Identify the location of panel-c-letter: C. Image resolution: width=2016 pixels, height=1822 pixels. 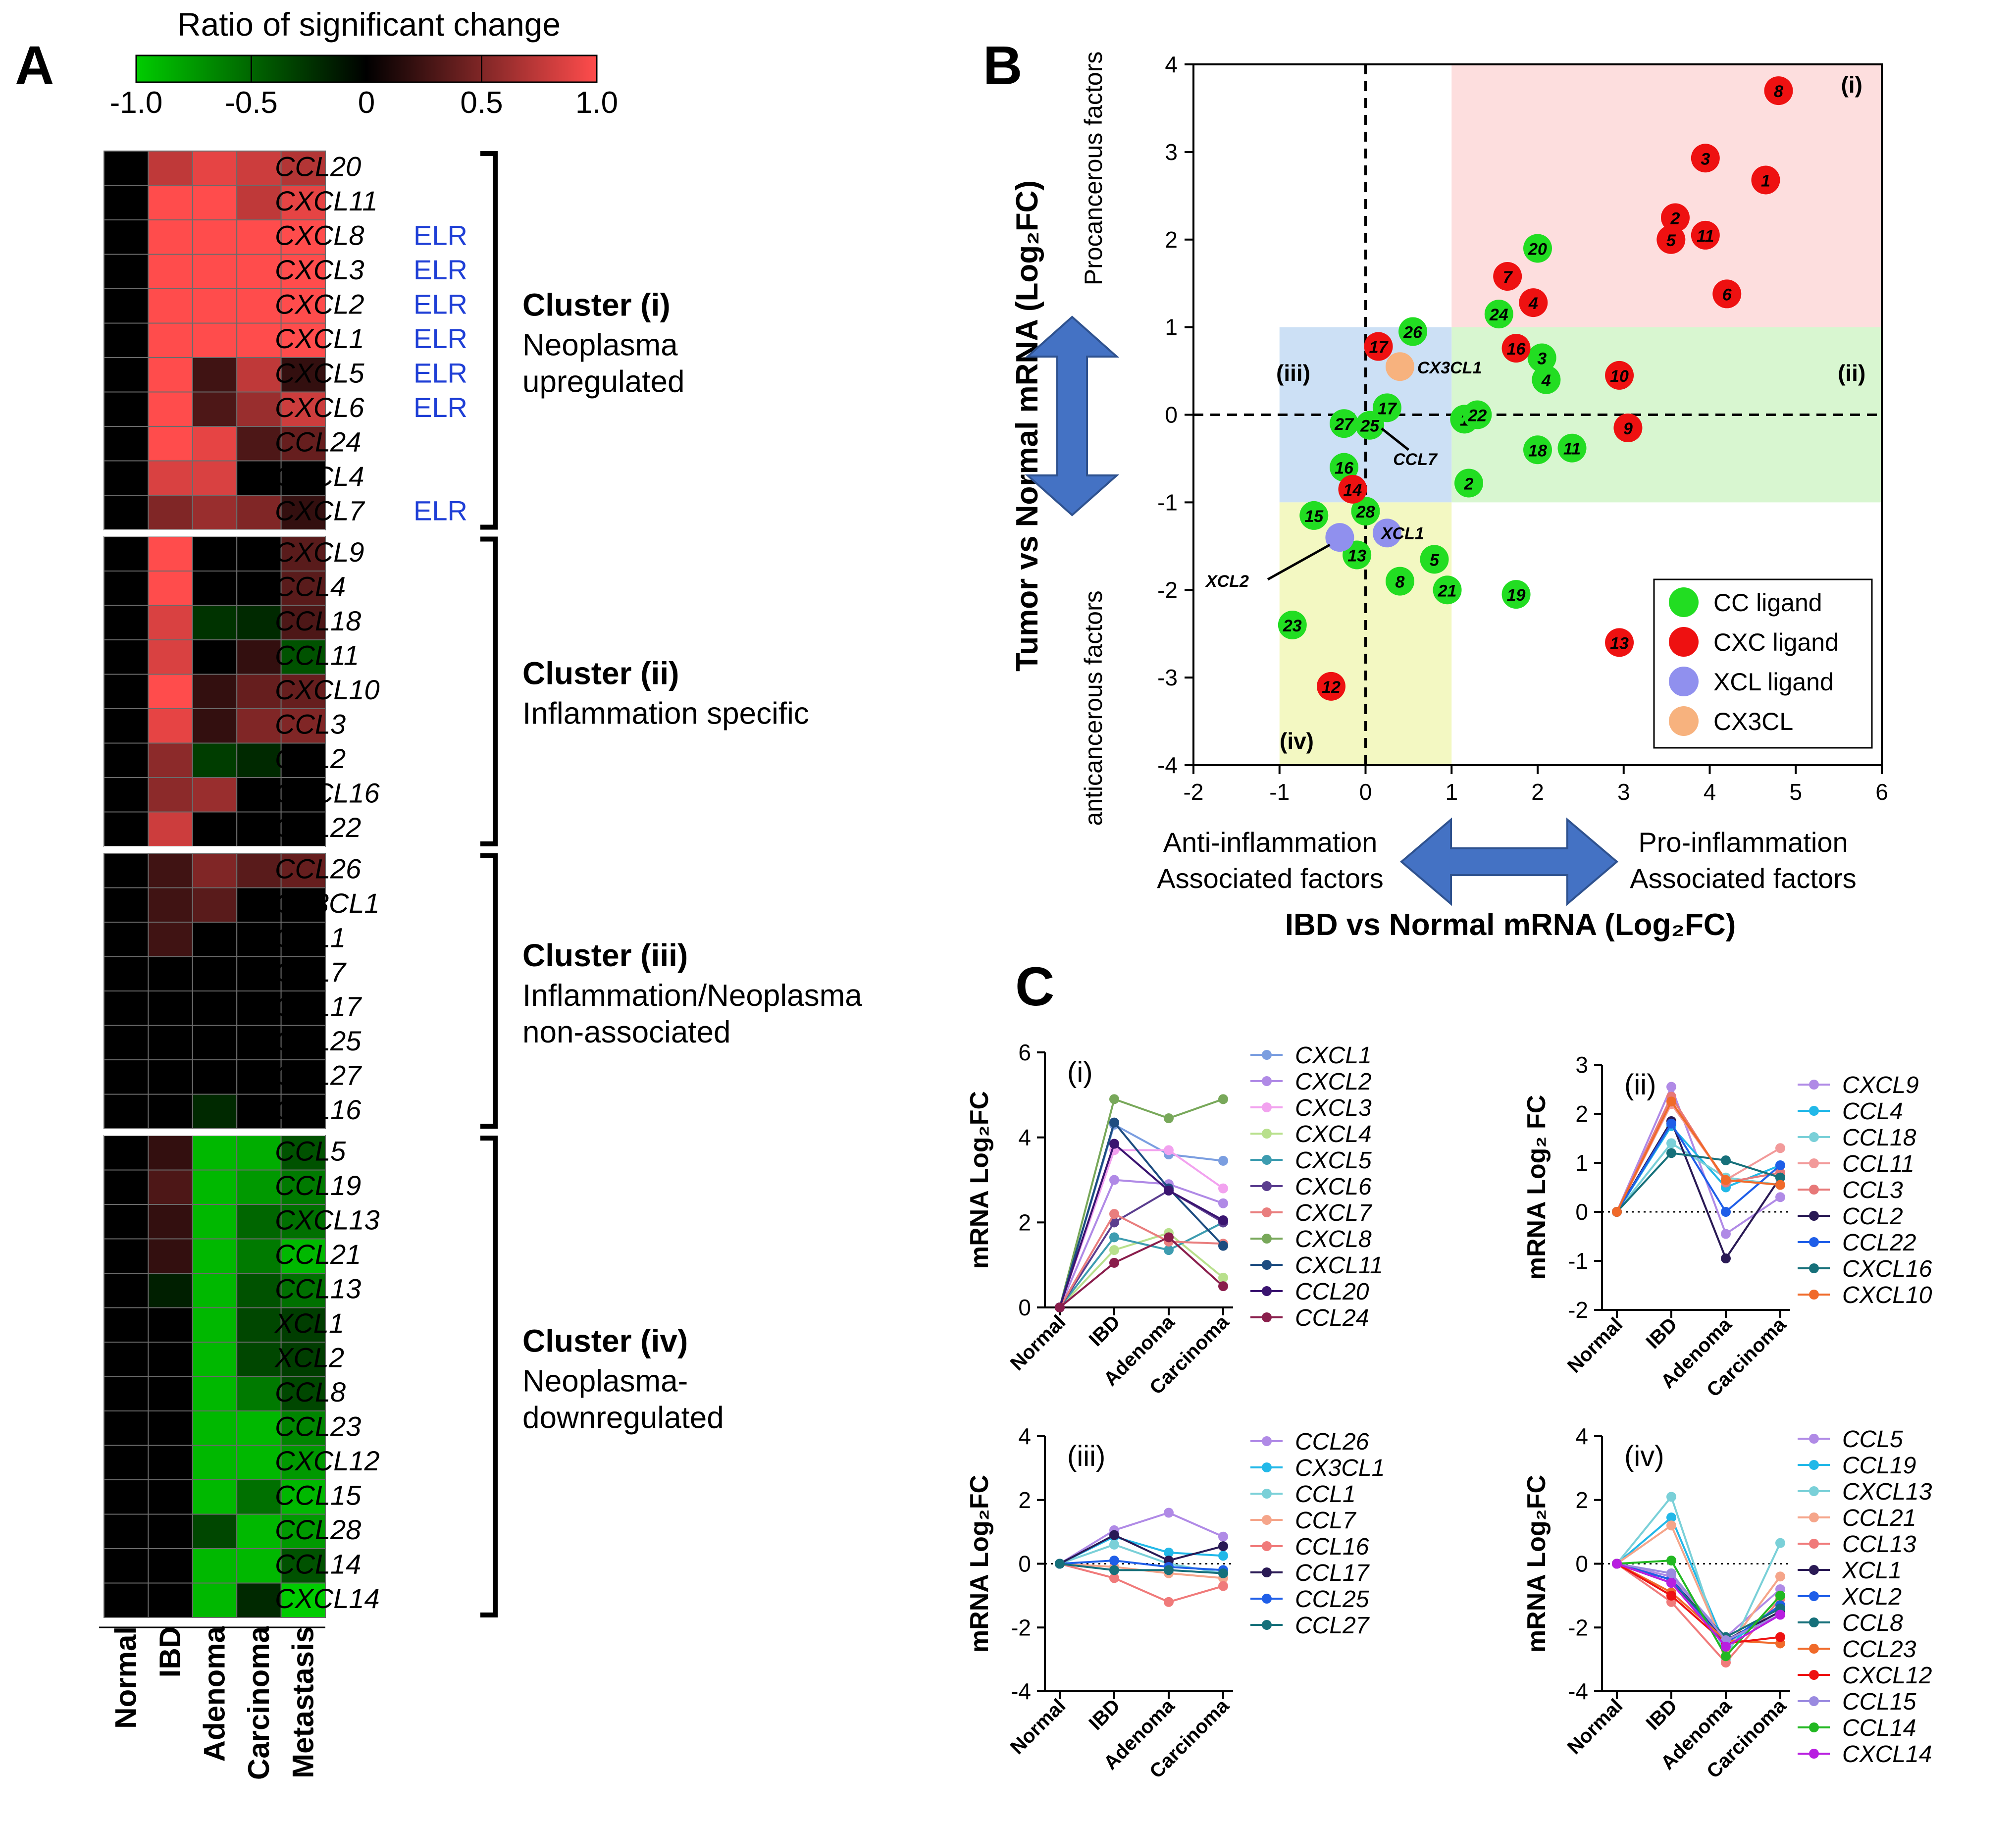
(1034, 987).